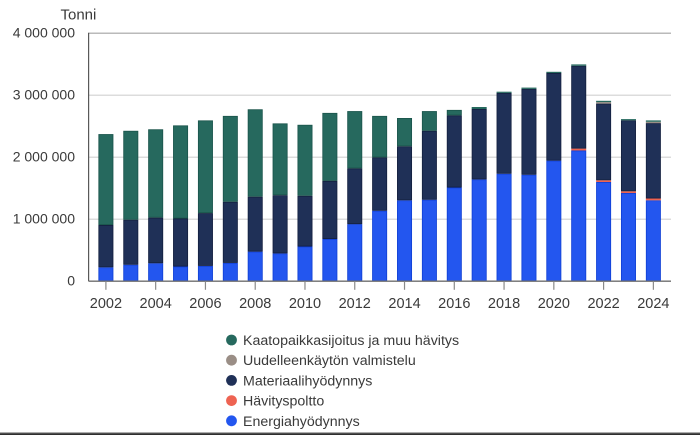 The width and height of the screenshot is (700, 441). Describe the element at coordinates (255, 304) in the screenshot. I see `svg-text: 2008` at that location.